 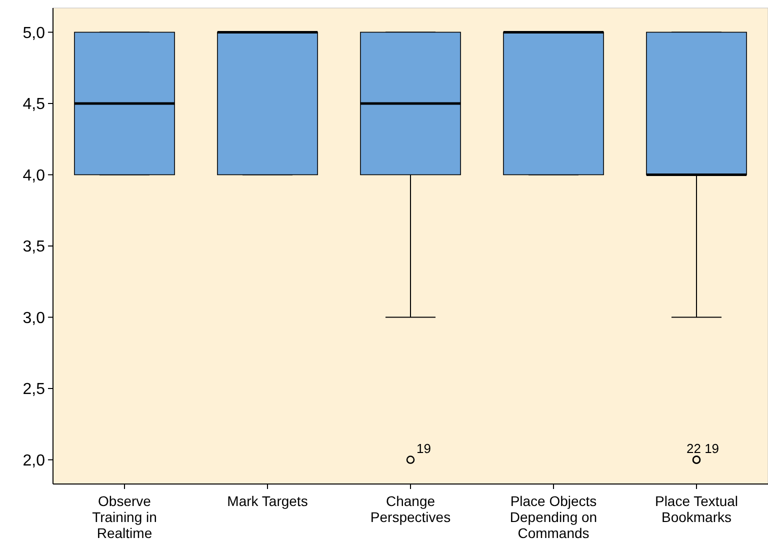 What do you see at coordinates (554, 517) in the screenshot?
I see `x-tick-label: Place Objects Depending on Commands` at bounding box center [554, 517].